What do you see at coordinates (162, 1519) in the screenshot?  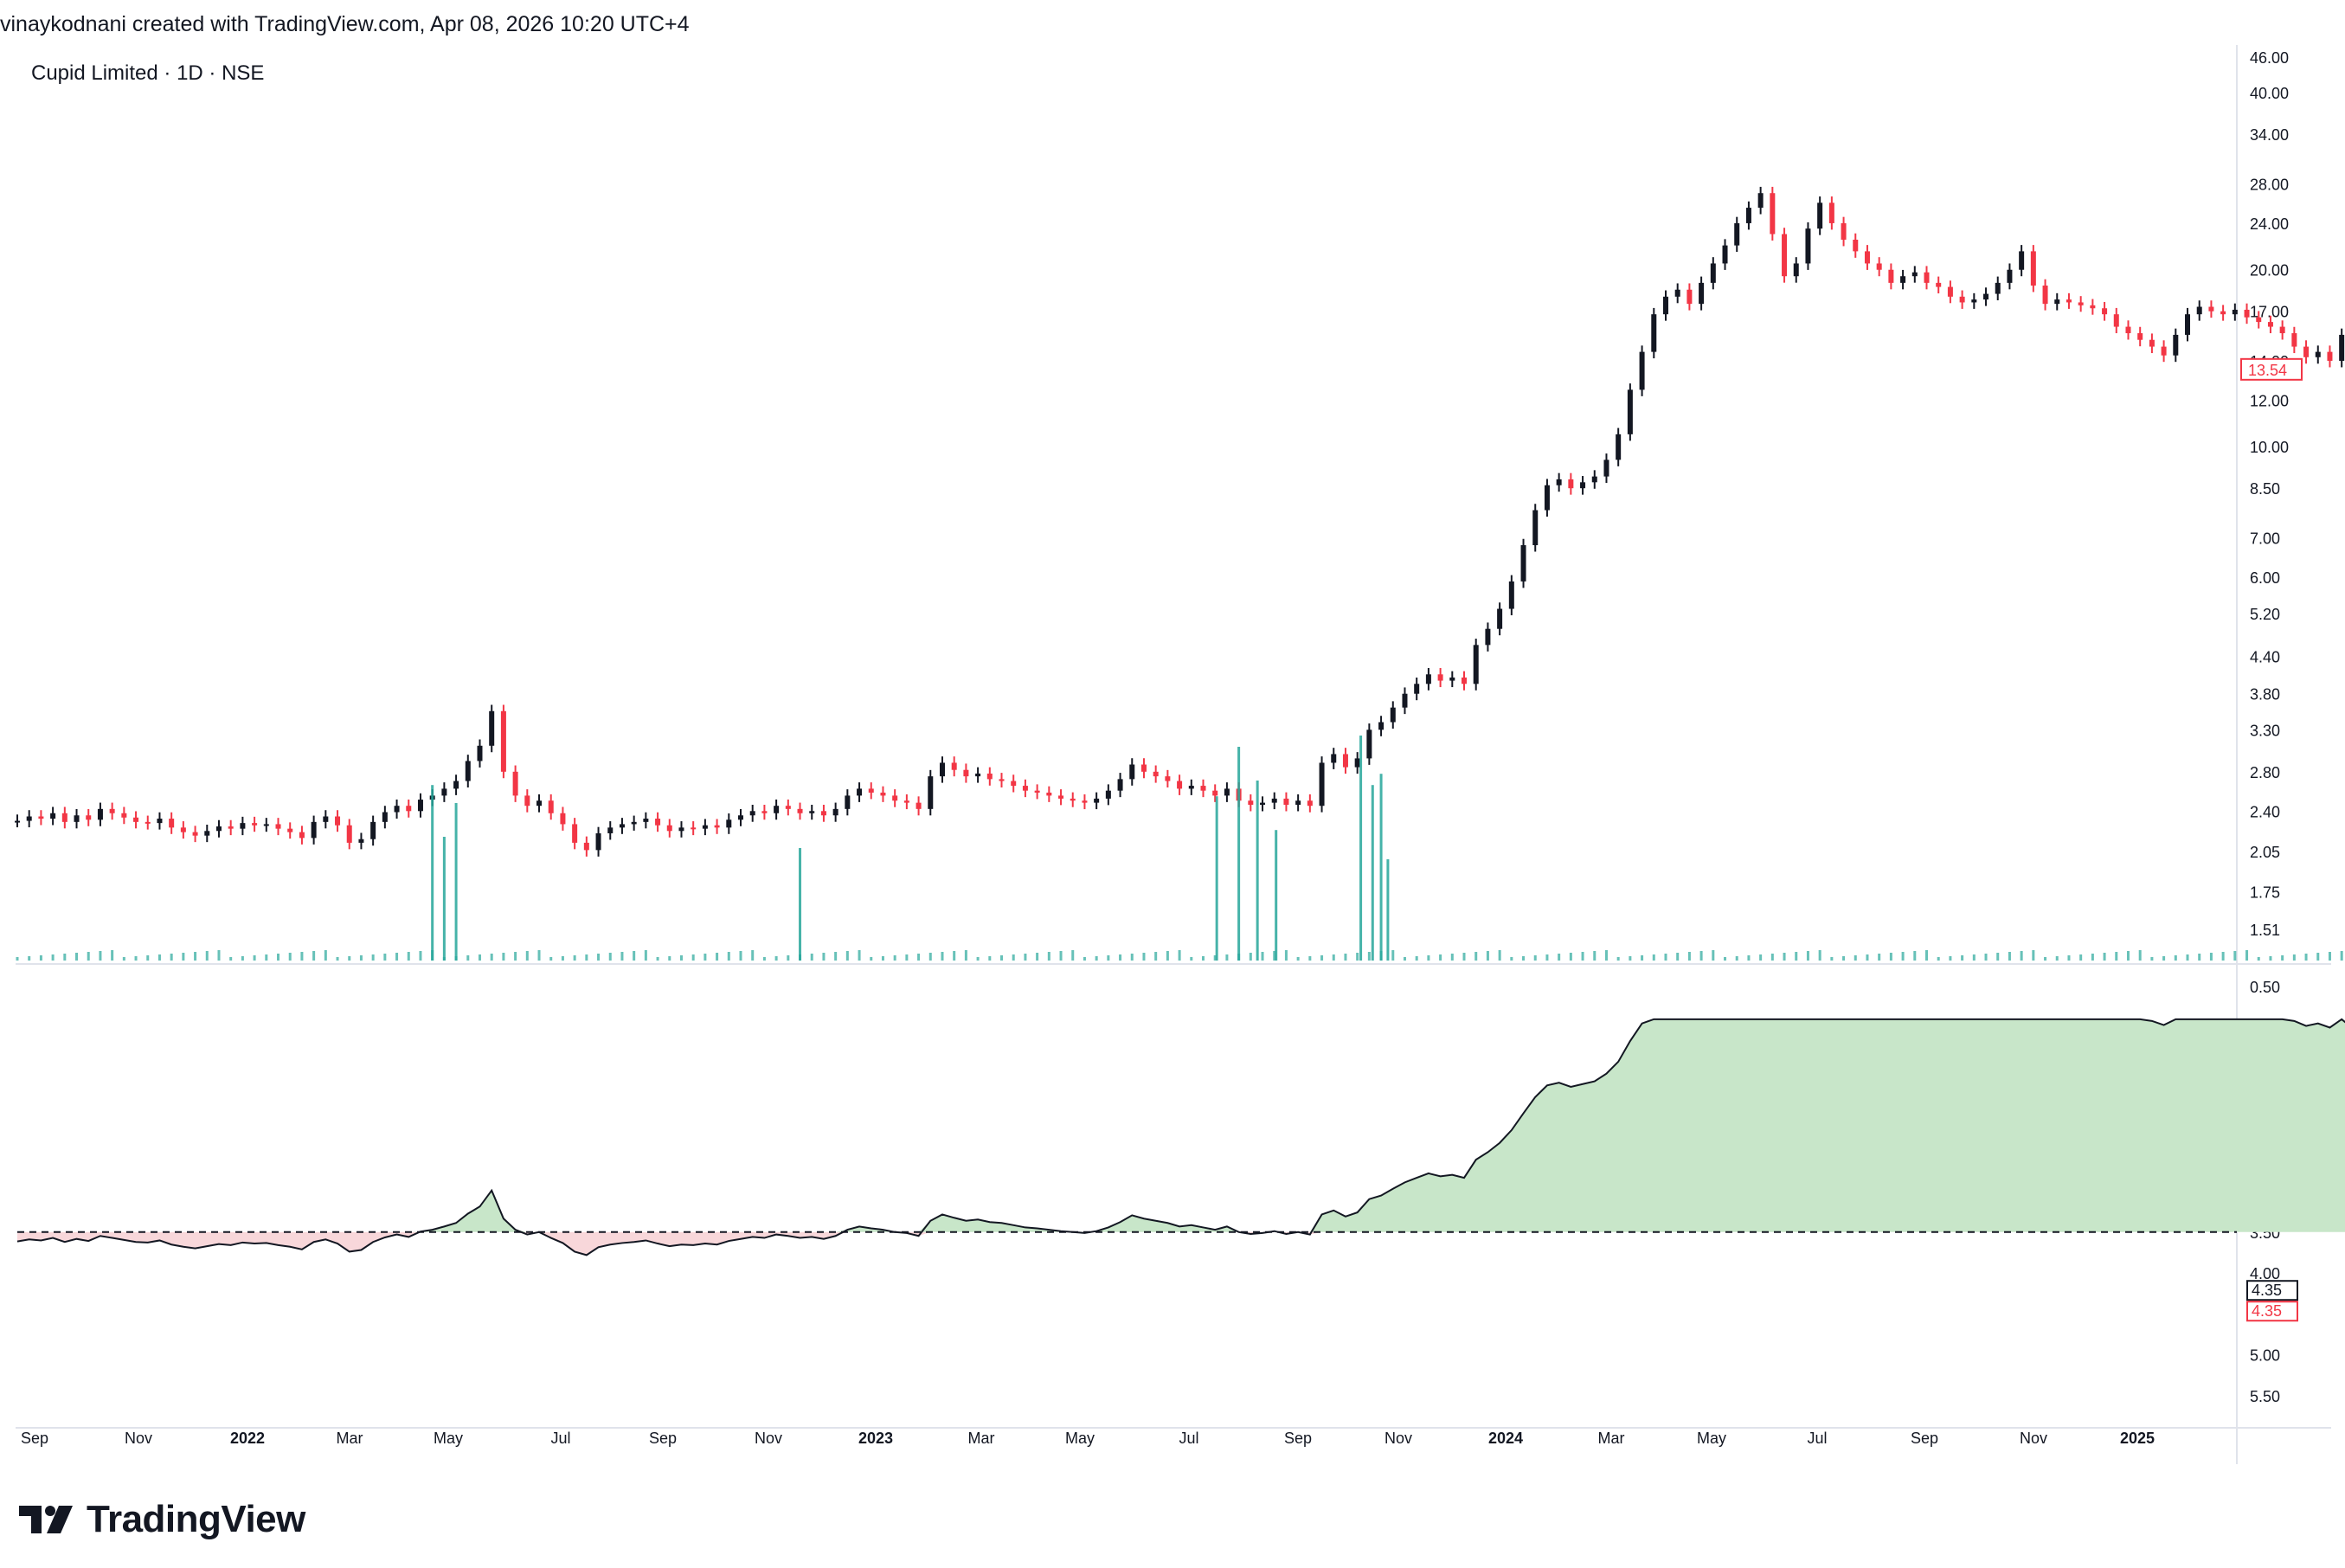 I see `tradingview-logo: TradingView` at bounding box center [162, 1519].